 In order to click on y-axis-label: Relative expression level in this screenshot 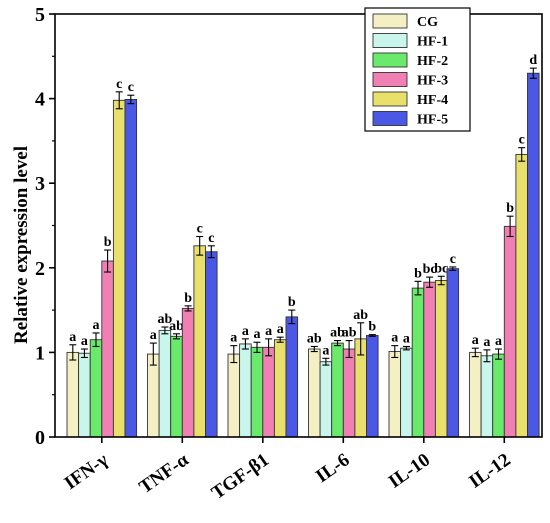, I will do `click(21, 245)`.